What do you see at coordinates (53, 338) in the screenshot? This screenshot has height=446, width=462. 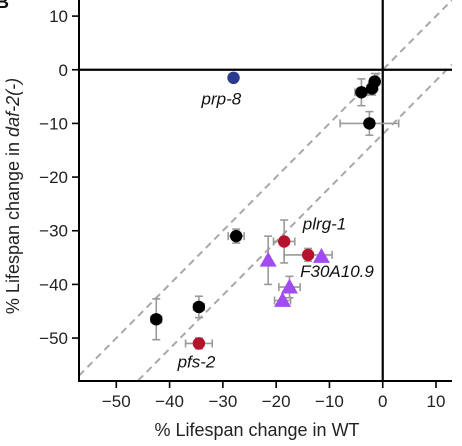 I see `y-tick-label-6: −50` at bounding box center [53, 338].